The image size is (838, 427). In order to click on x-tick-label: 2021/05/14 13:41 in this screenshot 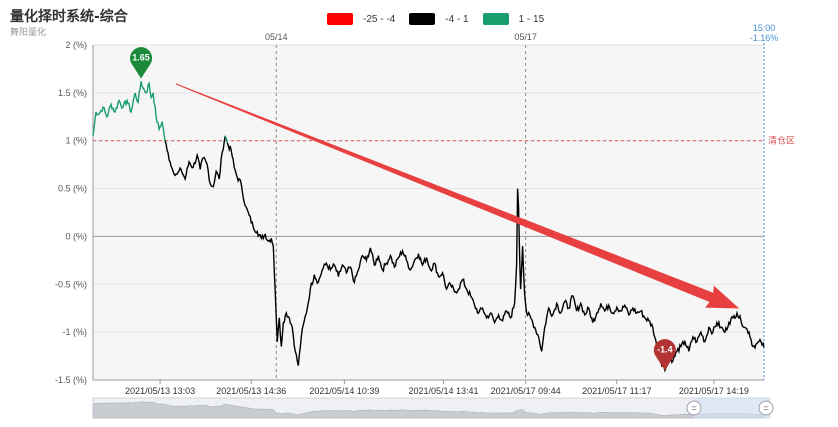, I will do `click(443, 391)`.